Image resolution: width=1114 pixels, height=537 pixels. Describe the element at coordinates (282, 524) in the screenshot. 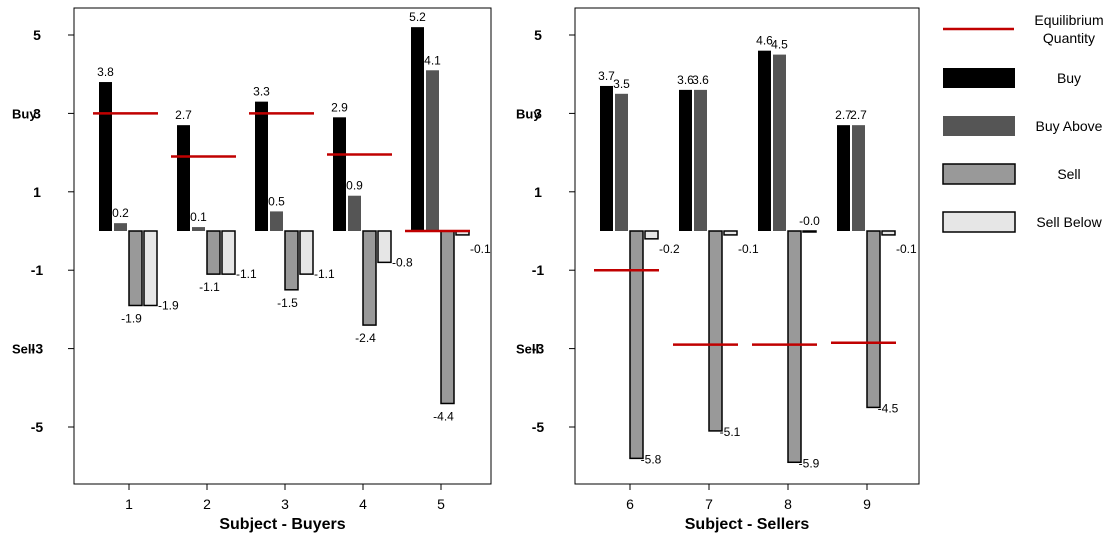

I see `x-axis-title: Subject - Buyers` at that location.